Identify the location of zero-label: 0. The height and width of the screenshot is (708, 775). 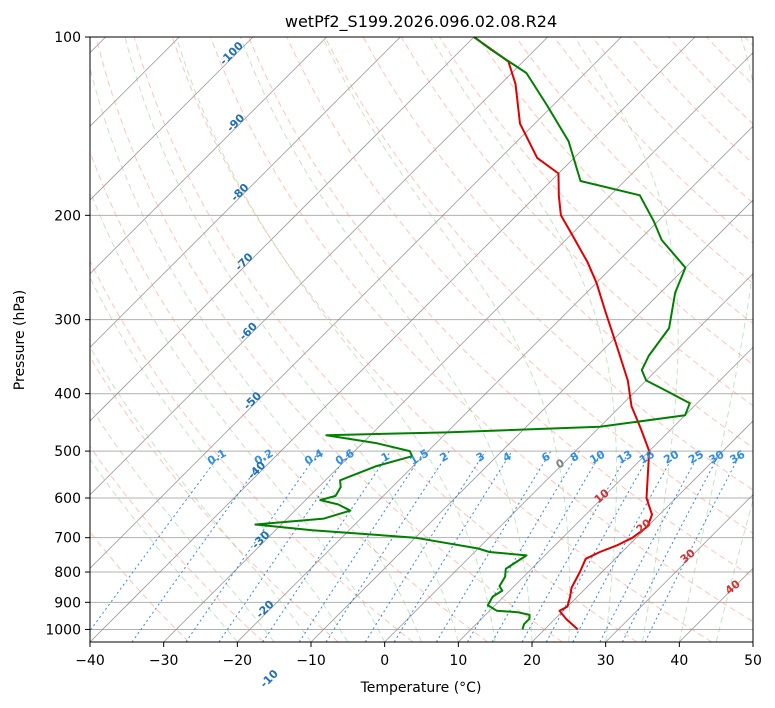
(560, 463).